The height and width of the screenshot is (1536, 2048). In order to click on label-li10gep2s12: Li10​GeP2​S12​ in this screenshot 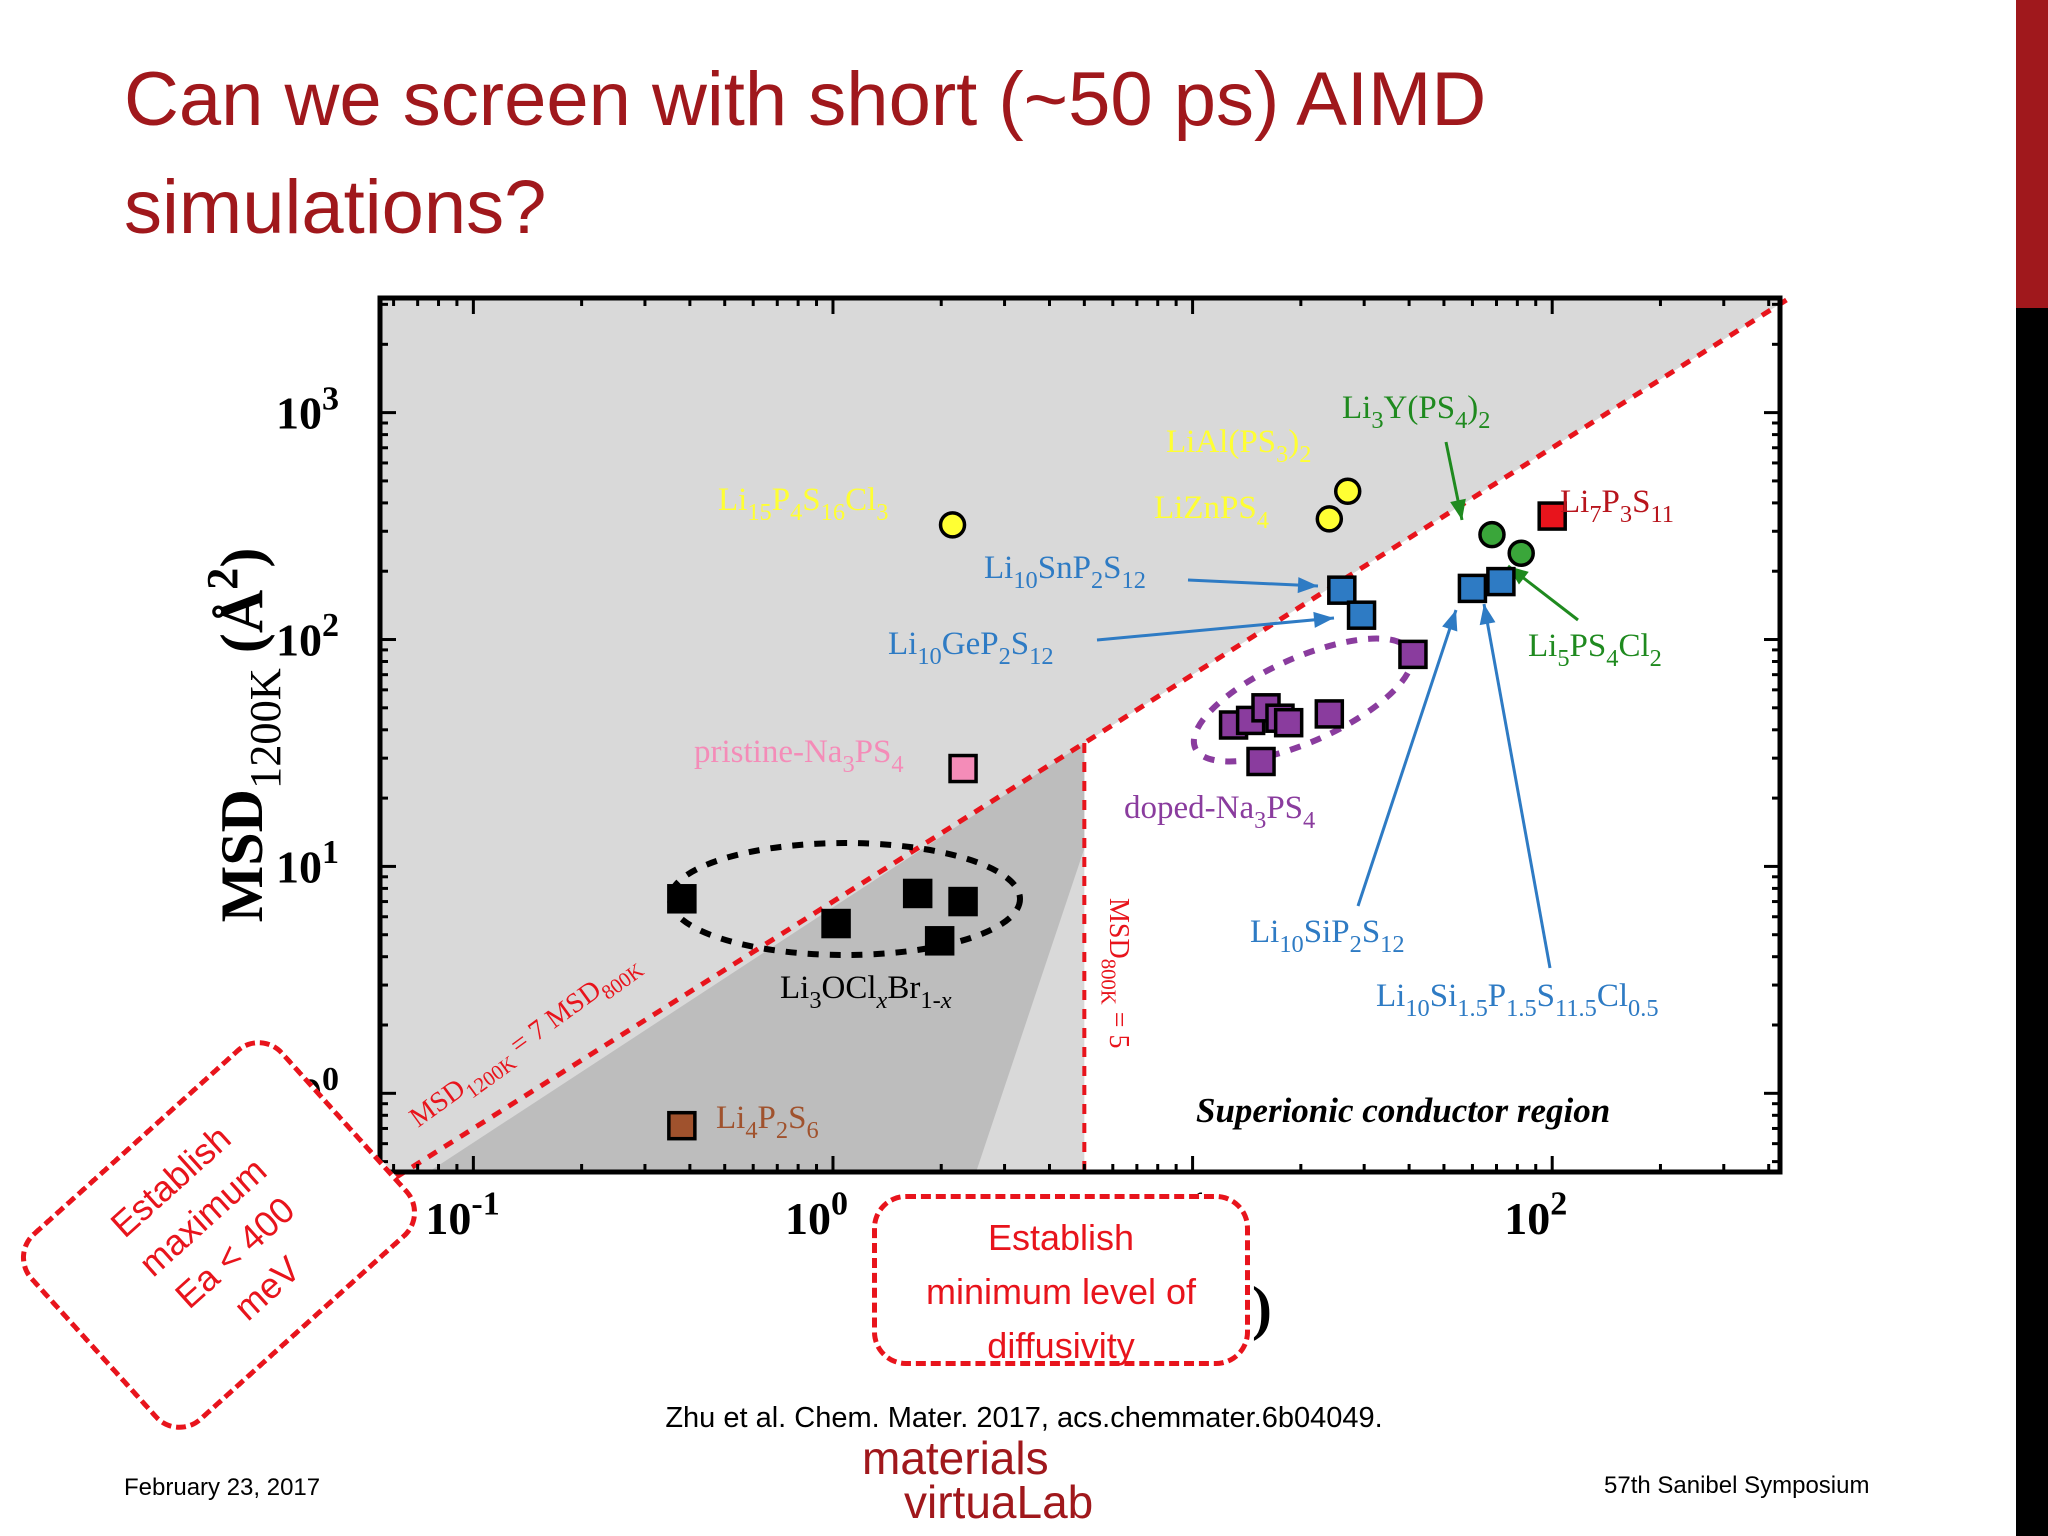, I will do `click(971, 648)`.